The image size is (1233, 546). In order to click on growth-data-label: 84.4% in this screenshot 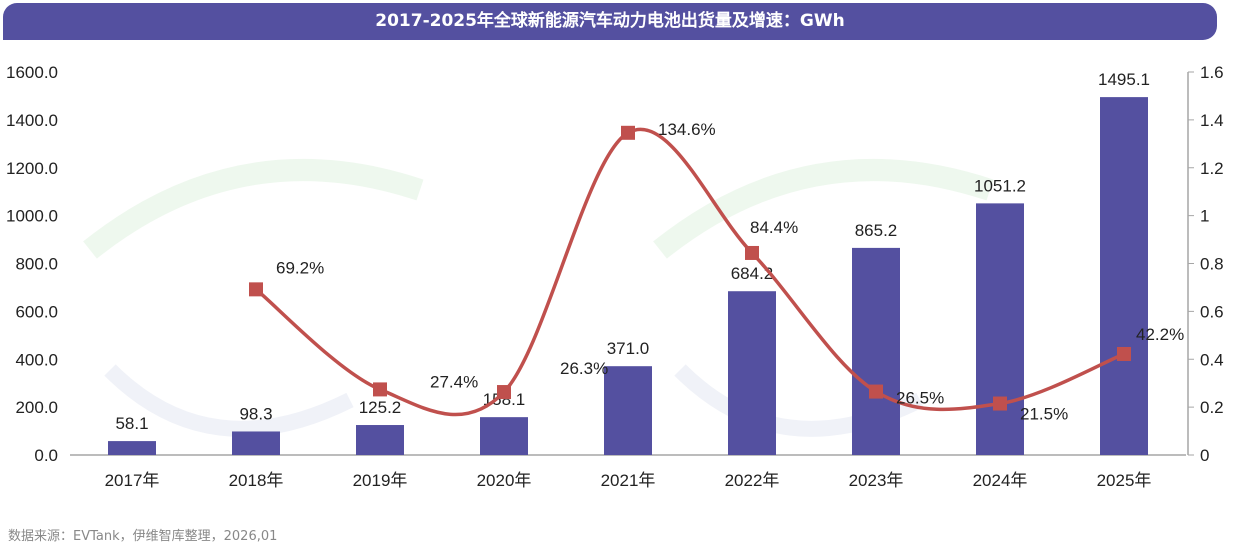, I will do `click(774, 227)`.